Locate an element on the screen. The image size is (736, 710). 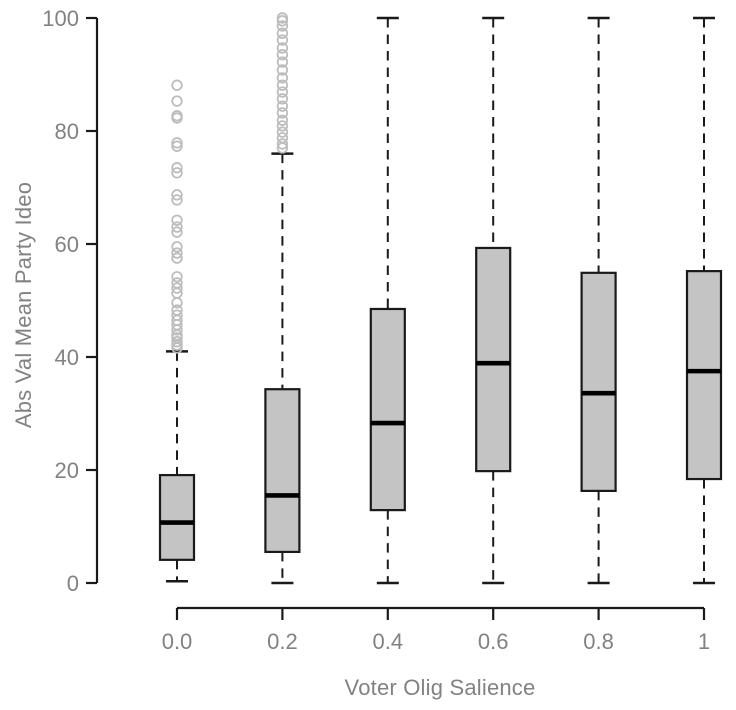
x-tick-label: 0.4 is located at coordinates (388, 641).